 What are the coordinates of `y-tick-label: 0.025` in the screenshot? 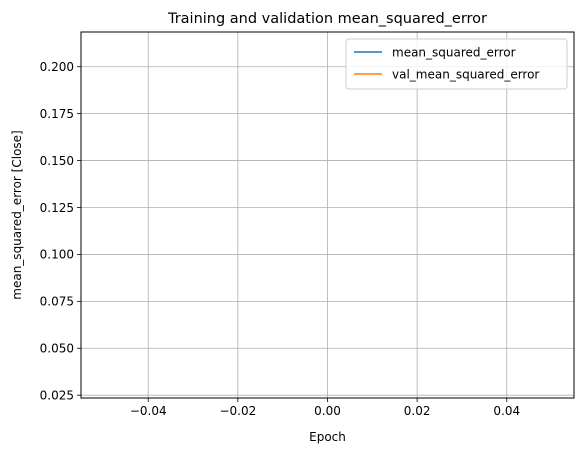 It's located at (57, 395).